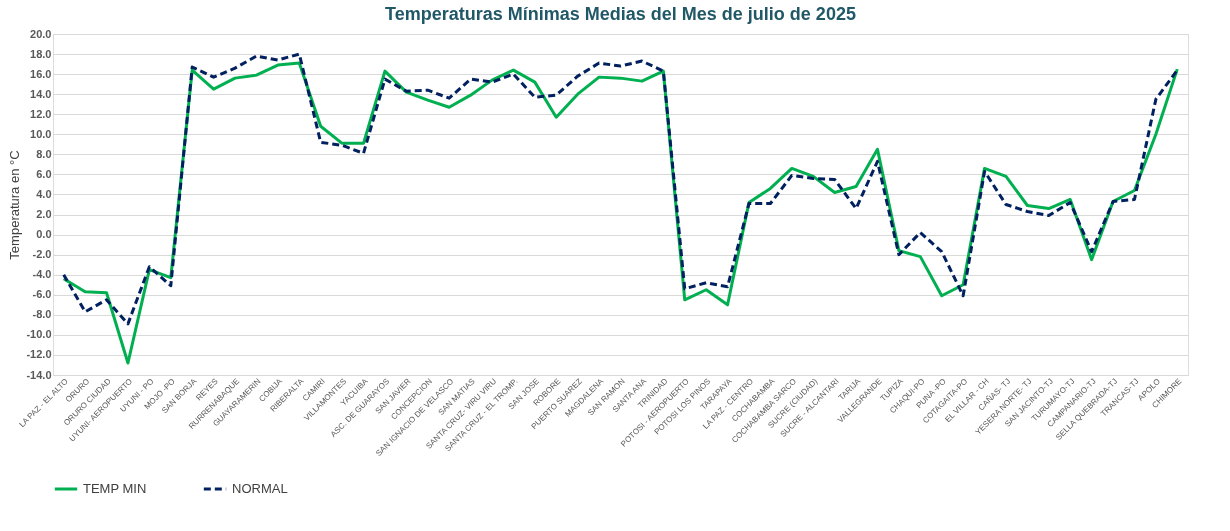 The width and height of the screenshot is (1230, 531). Describe the element at coordinates (44, 173) in the screenshot. I see `y-tick-label: 6.0` at that location.